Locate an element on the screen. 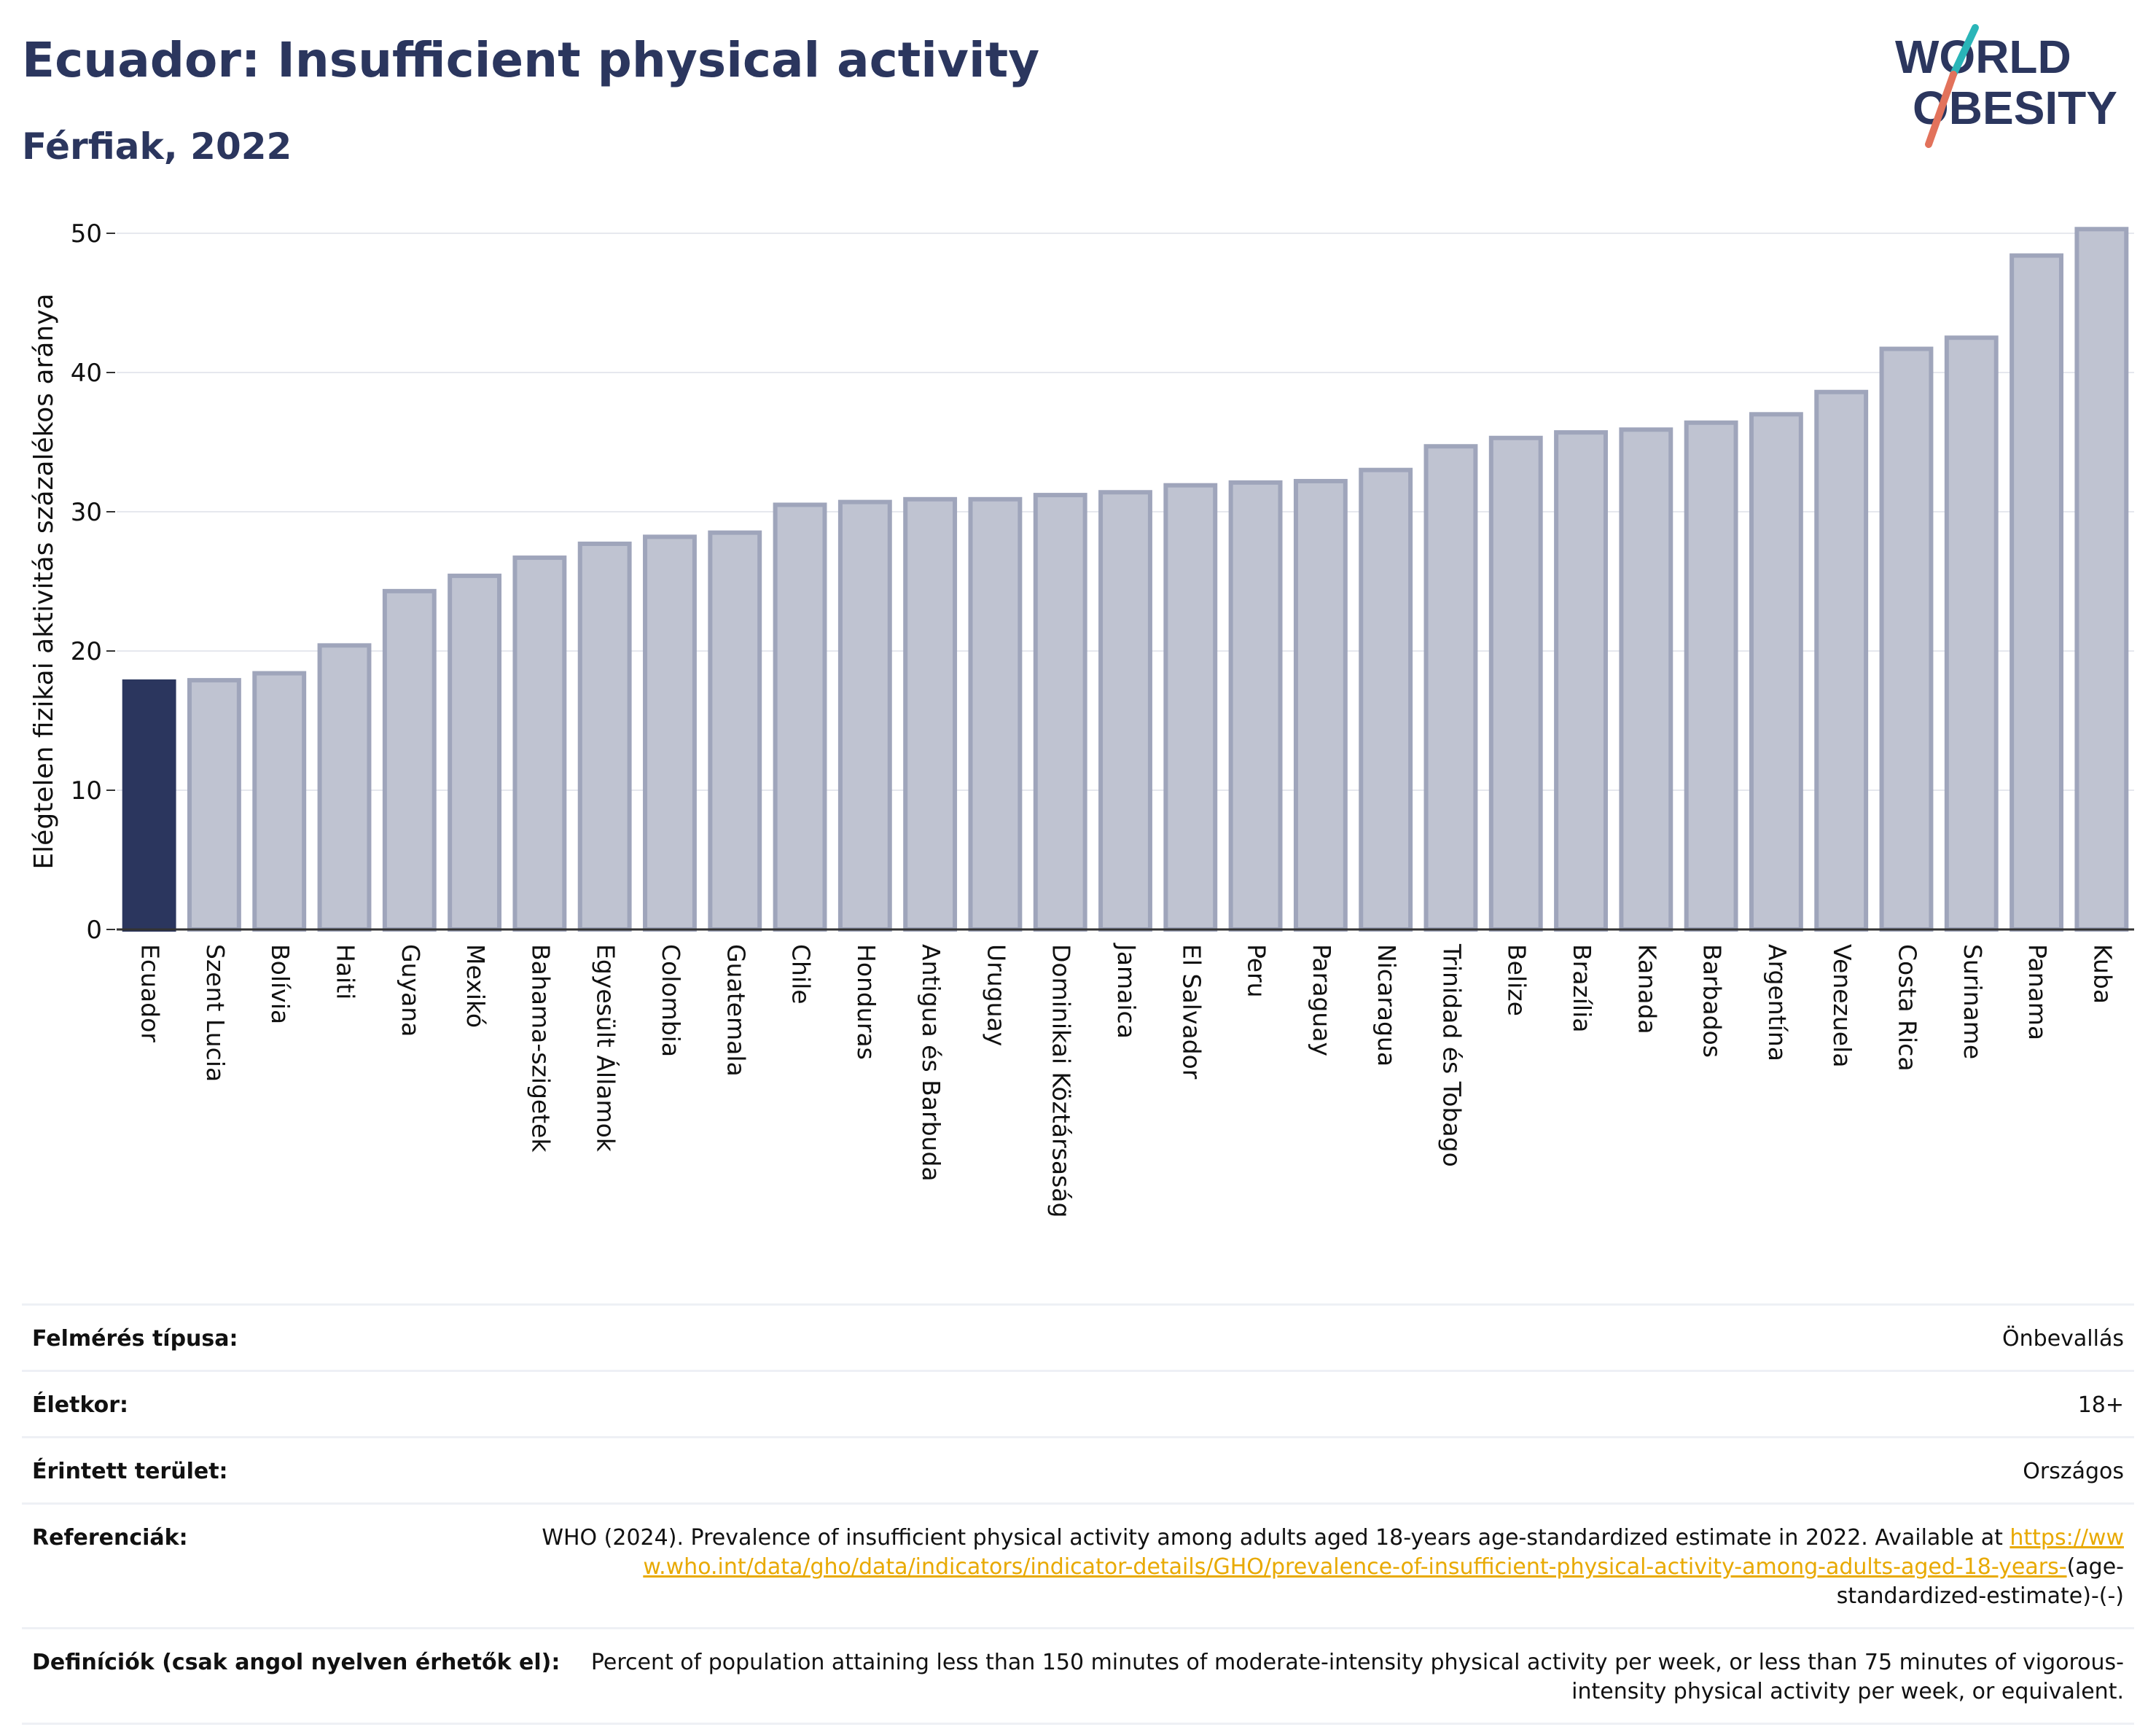 The height and width of the screenshot is (1735, 2156). x-tick-label: Mexikó is located at coordinates (476, 986).